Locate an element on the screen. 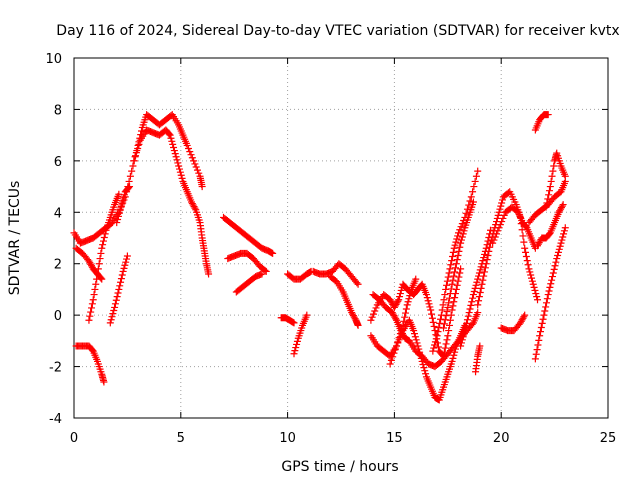  y-tick-label: -2 is located at coordinates (55, 368).